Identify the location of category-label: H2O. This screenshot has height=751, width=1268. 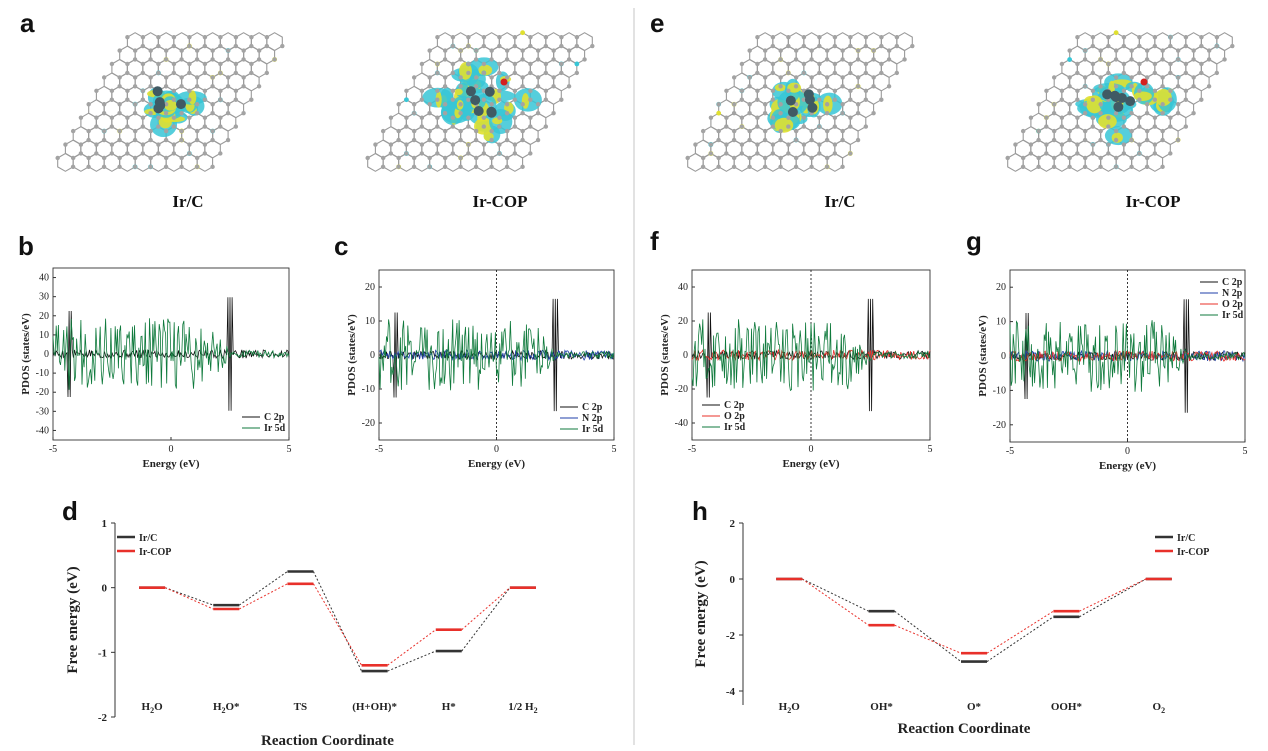
(790, 708).